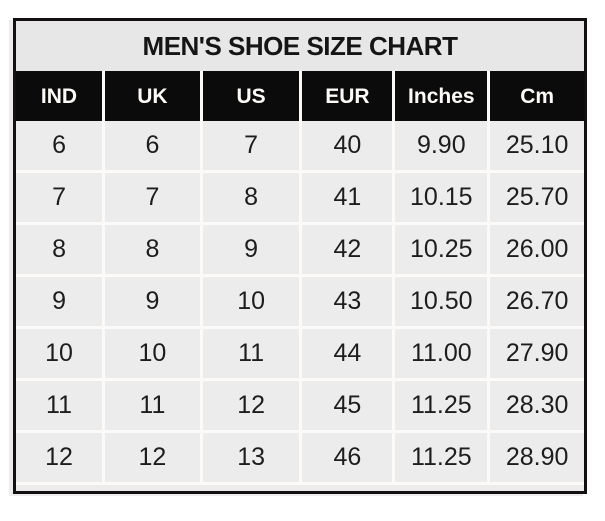 The height and width of the screenshot is (521, 605). I want to click on table-bottom-padding, so click(300, 488).